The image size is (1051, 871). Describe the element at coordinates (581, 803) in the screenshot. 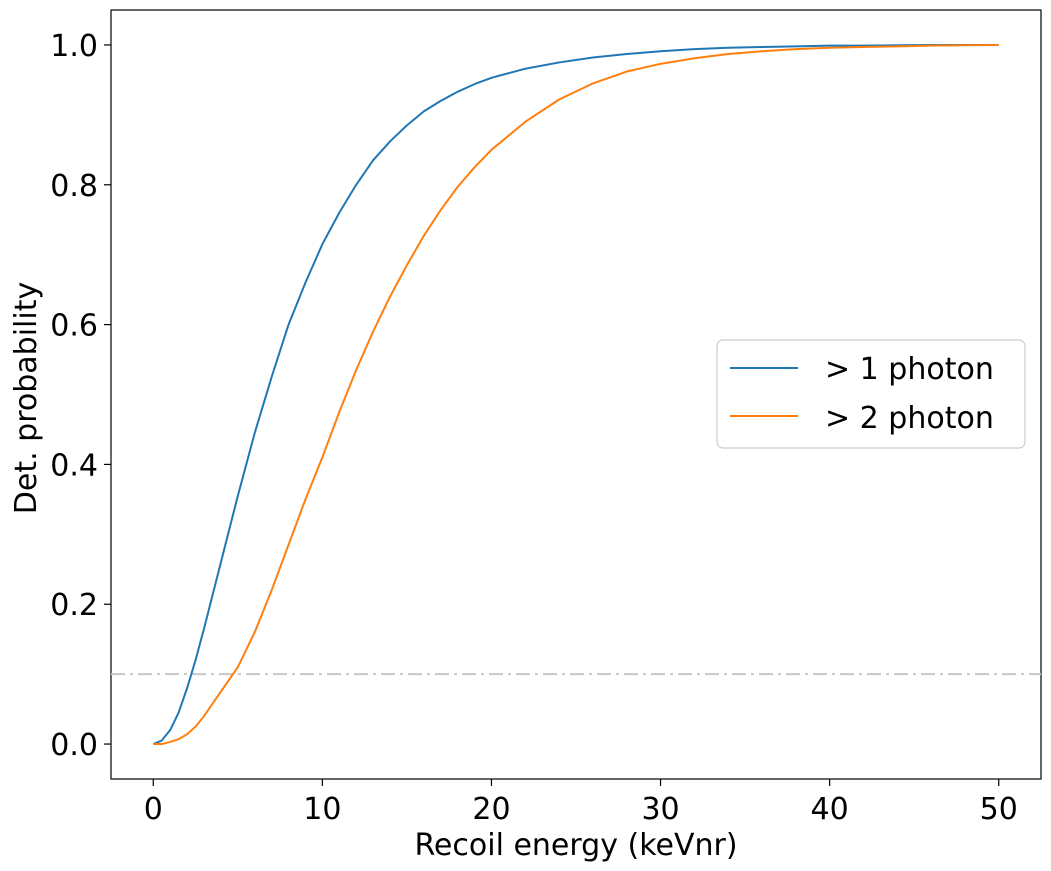

I see `x-axis-ticks: 0 10 20 30 40 50` at that location.